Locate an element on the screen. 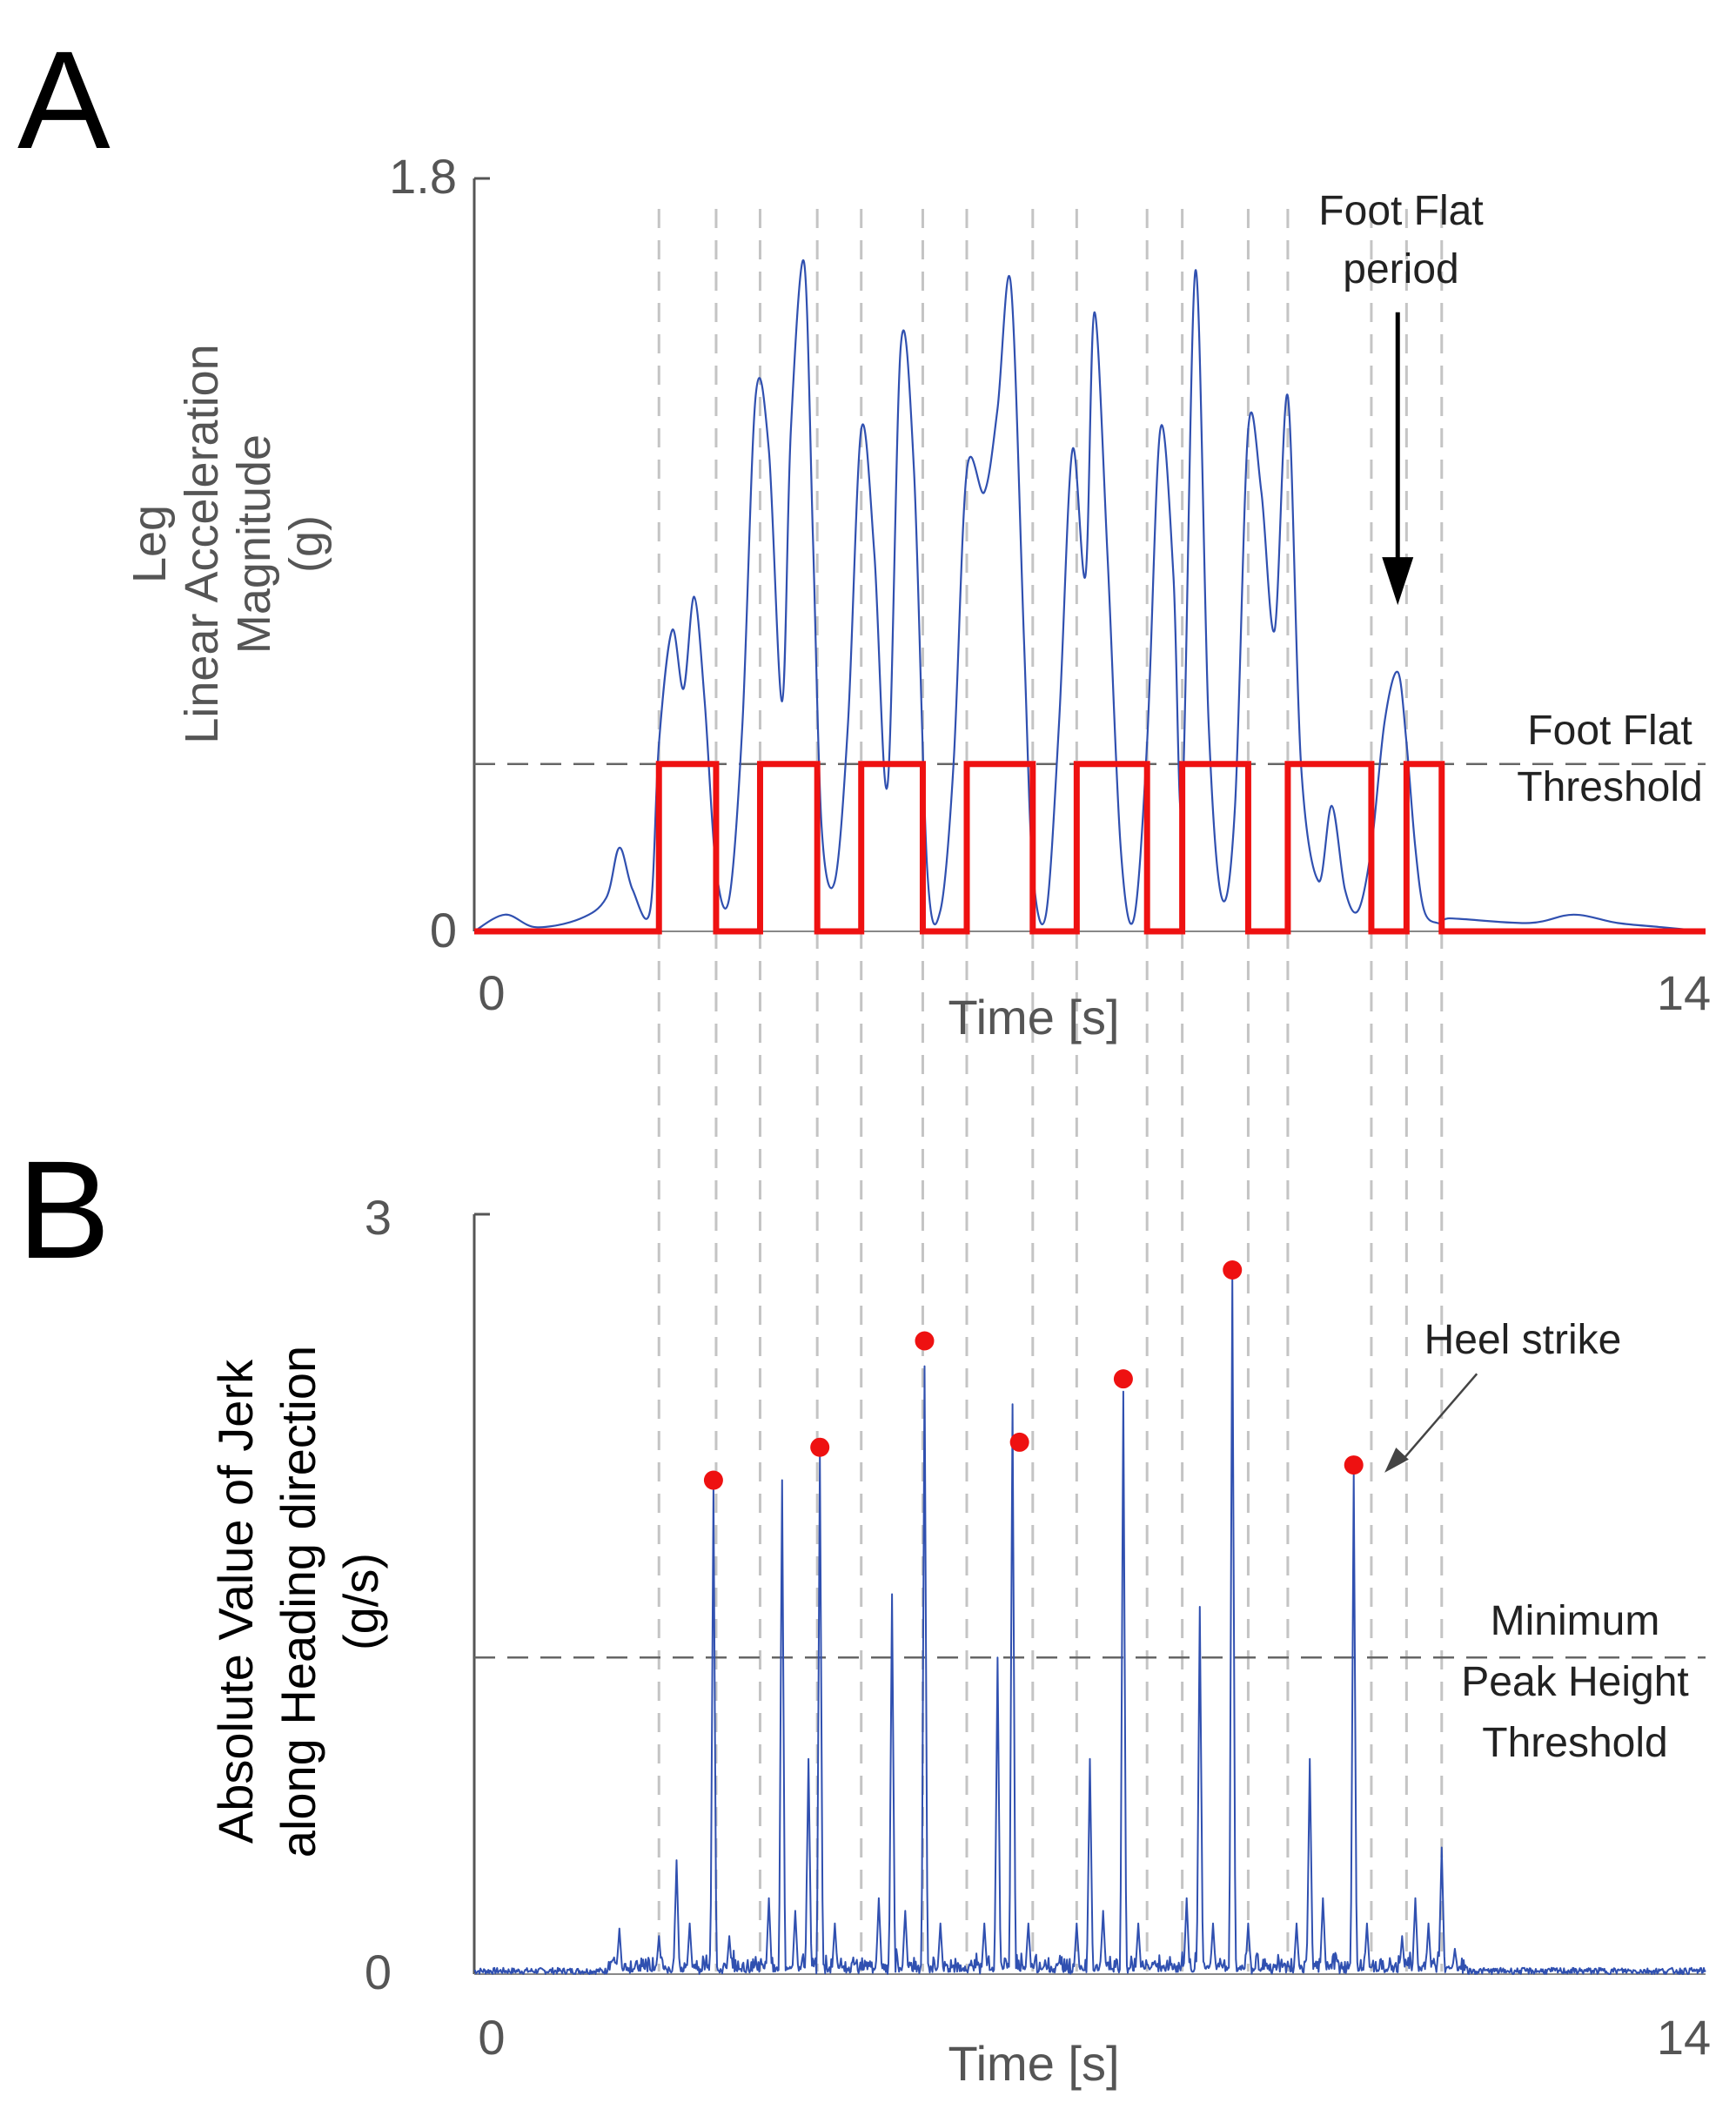  heel-strike-arrow-head is located at coordinates (1397, 1460).